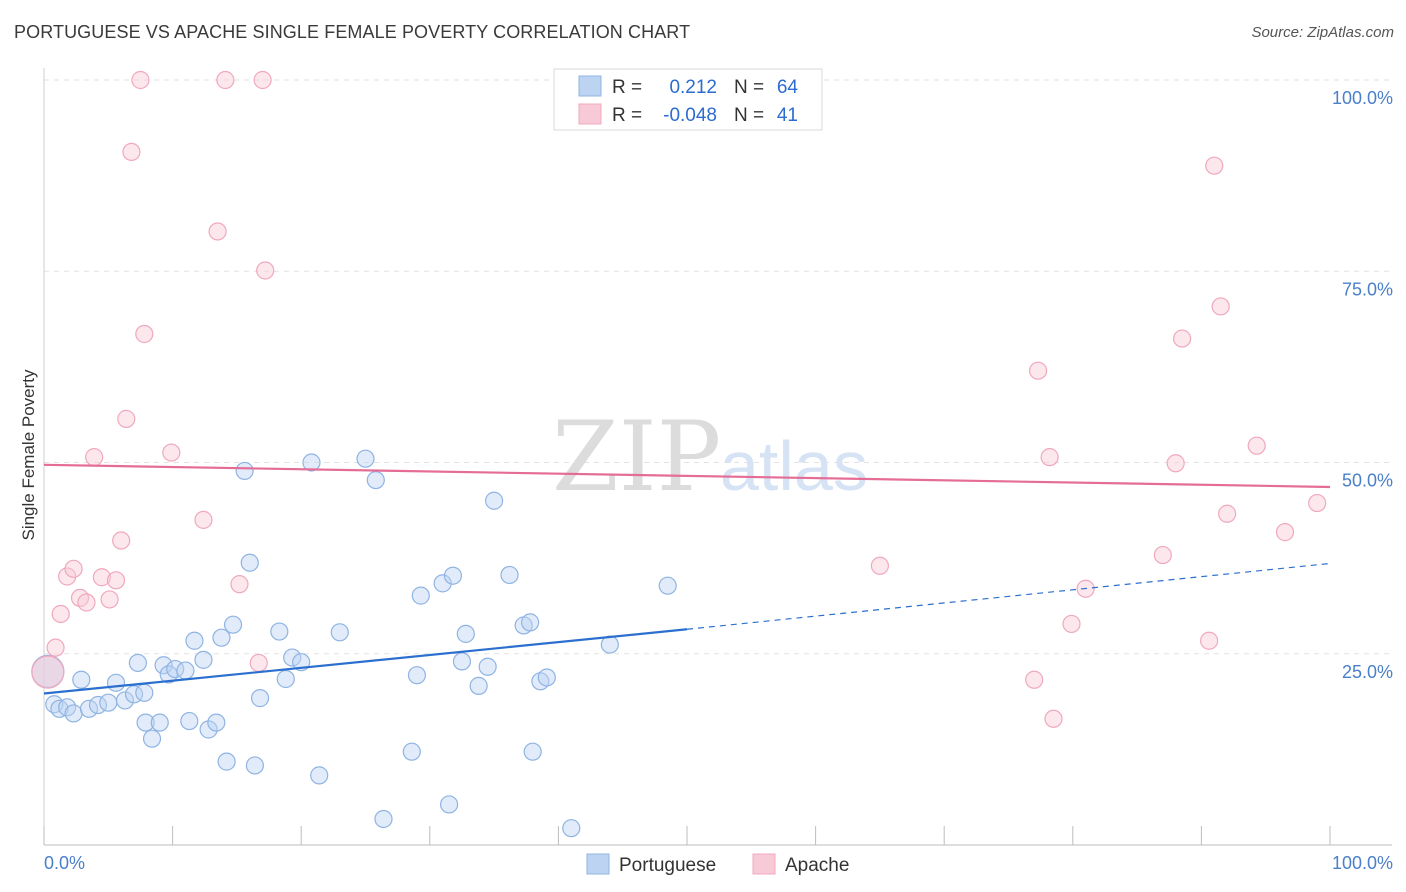 Image resolution: width=1406 pixels, height=892 pixels. I want to click on bottom-legend: Portuguese Apache, so click(717, 864).